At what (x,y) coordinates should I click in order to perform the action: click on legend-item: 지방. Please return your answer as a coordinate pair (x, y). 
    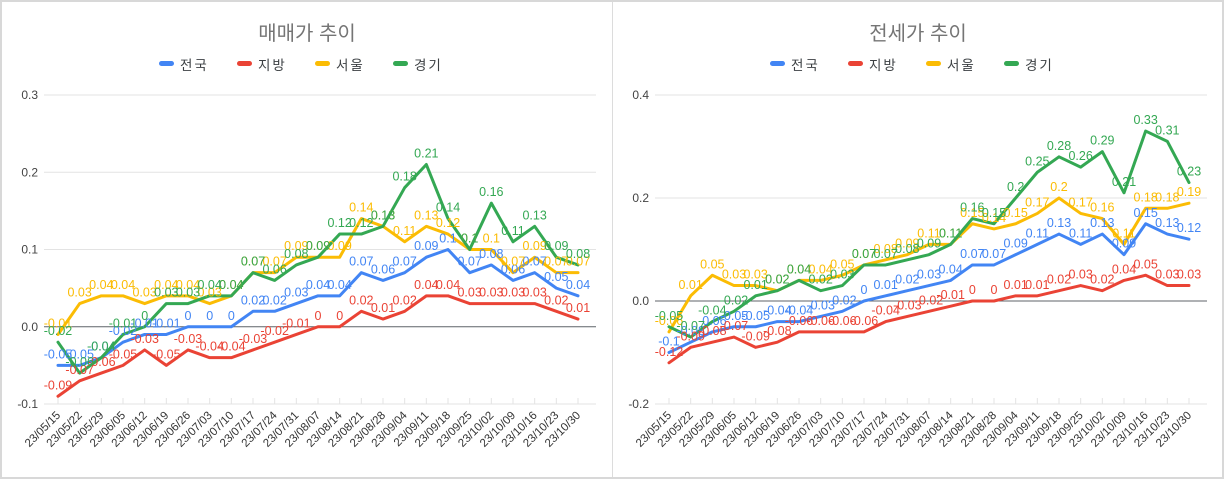
    Looking at the image, I should click on (262, 65).